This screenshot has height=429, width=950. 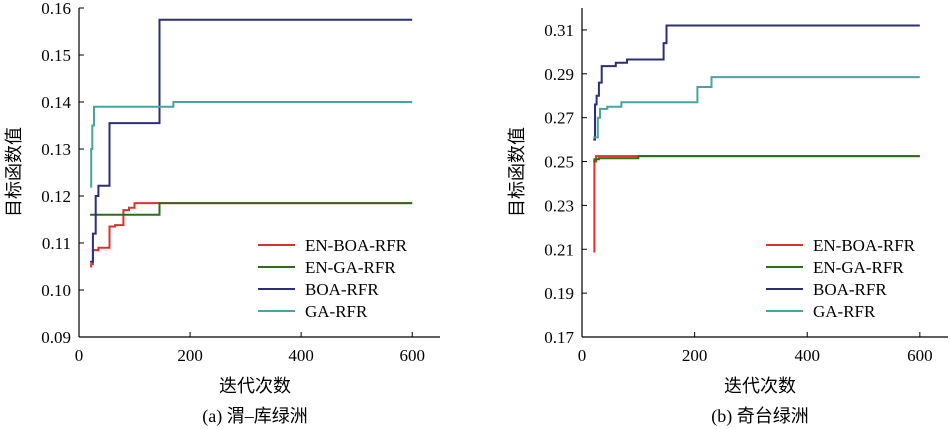 I want to click on y-tick-label: 0.10, so click(x=56, y=290).